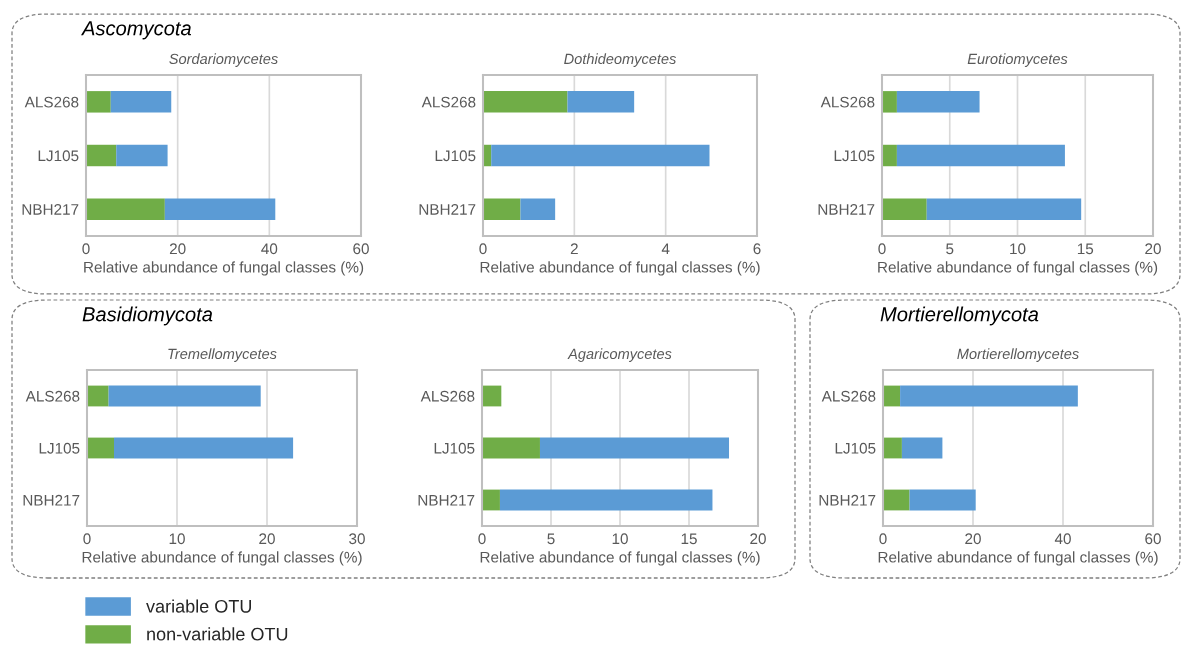  I want to click on x-tick-label: 6, so click(757, 249).